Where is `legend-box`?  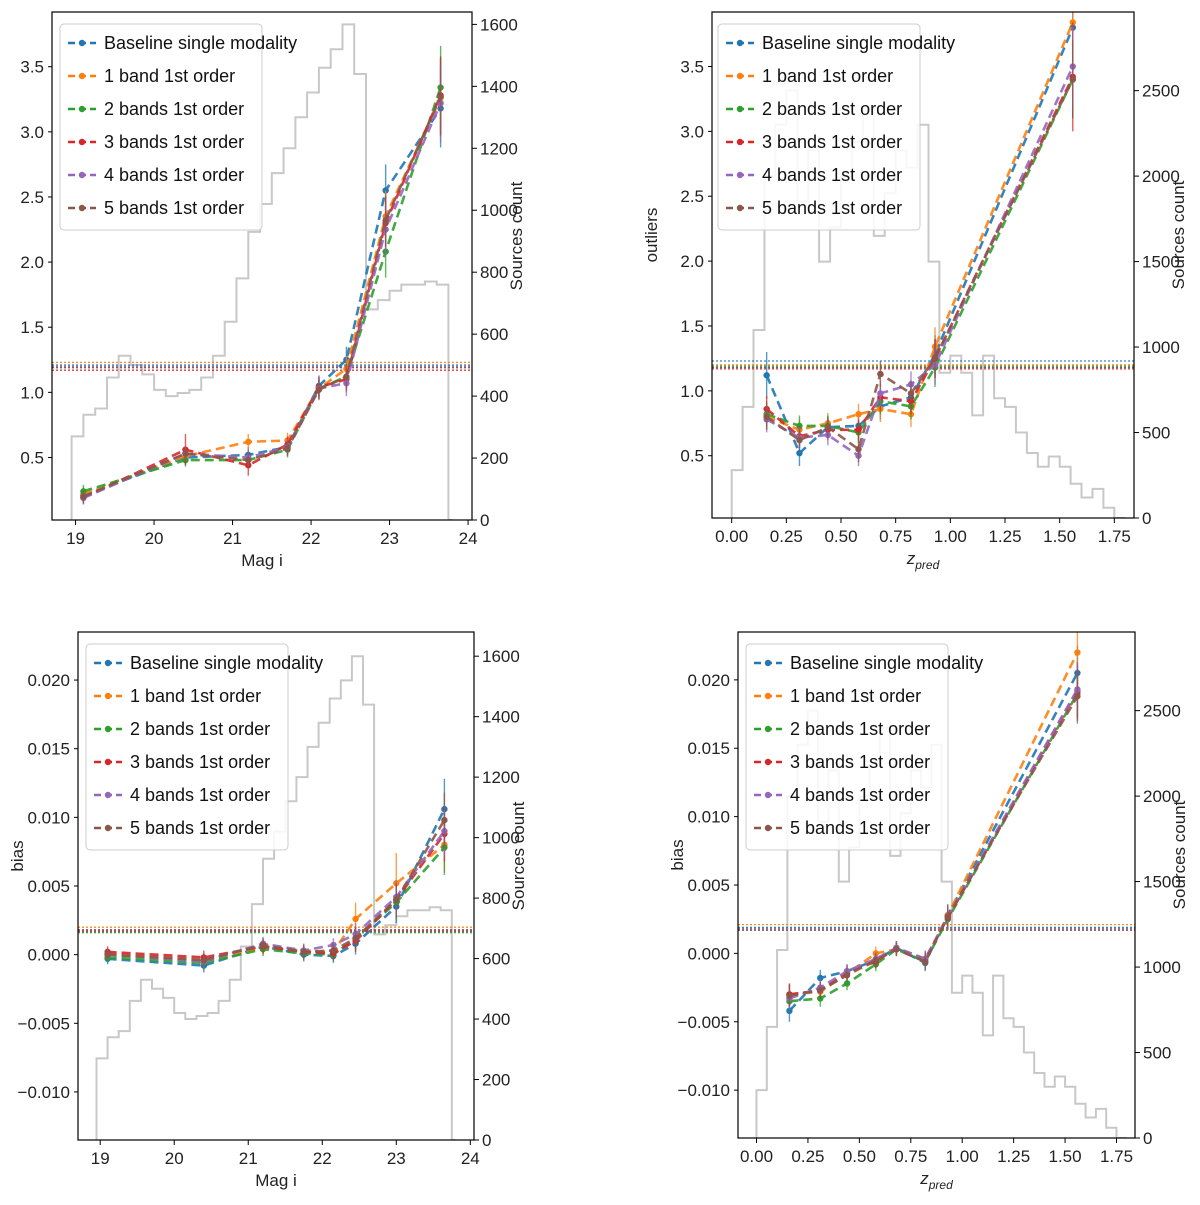 legend-box is located at coordinates (187, 747).